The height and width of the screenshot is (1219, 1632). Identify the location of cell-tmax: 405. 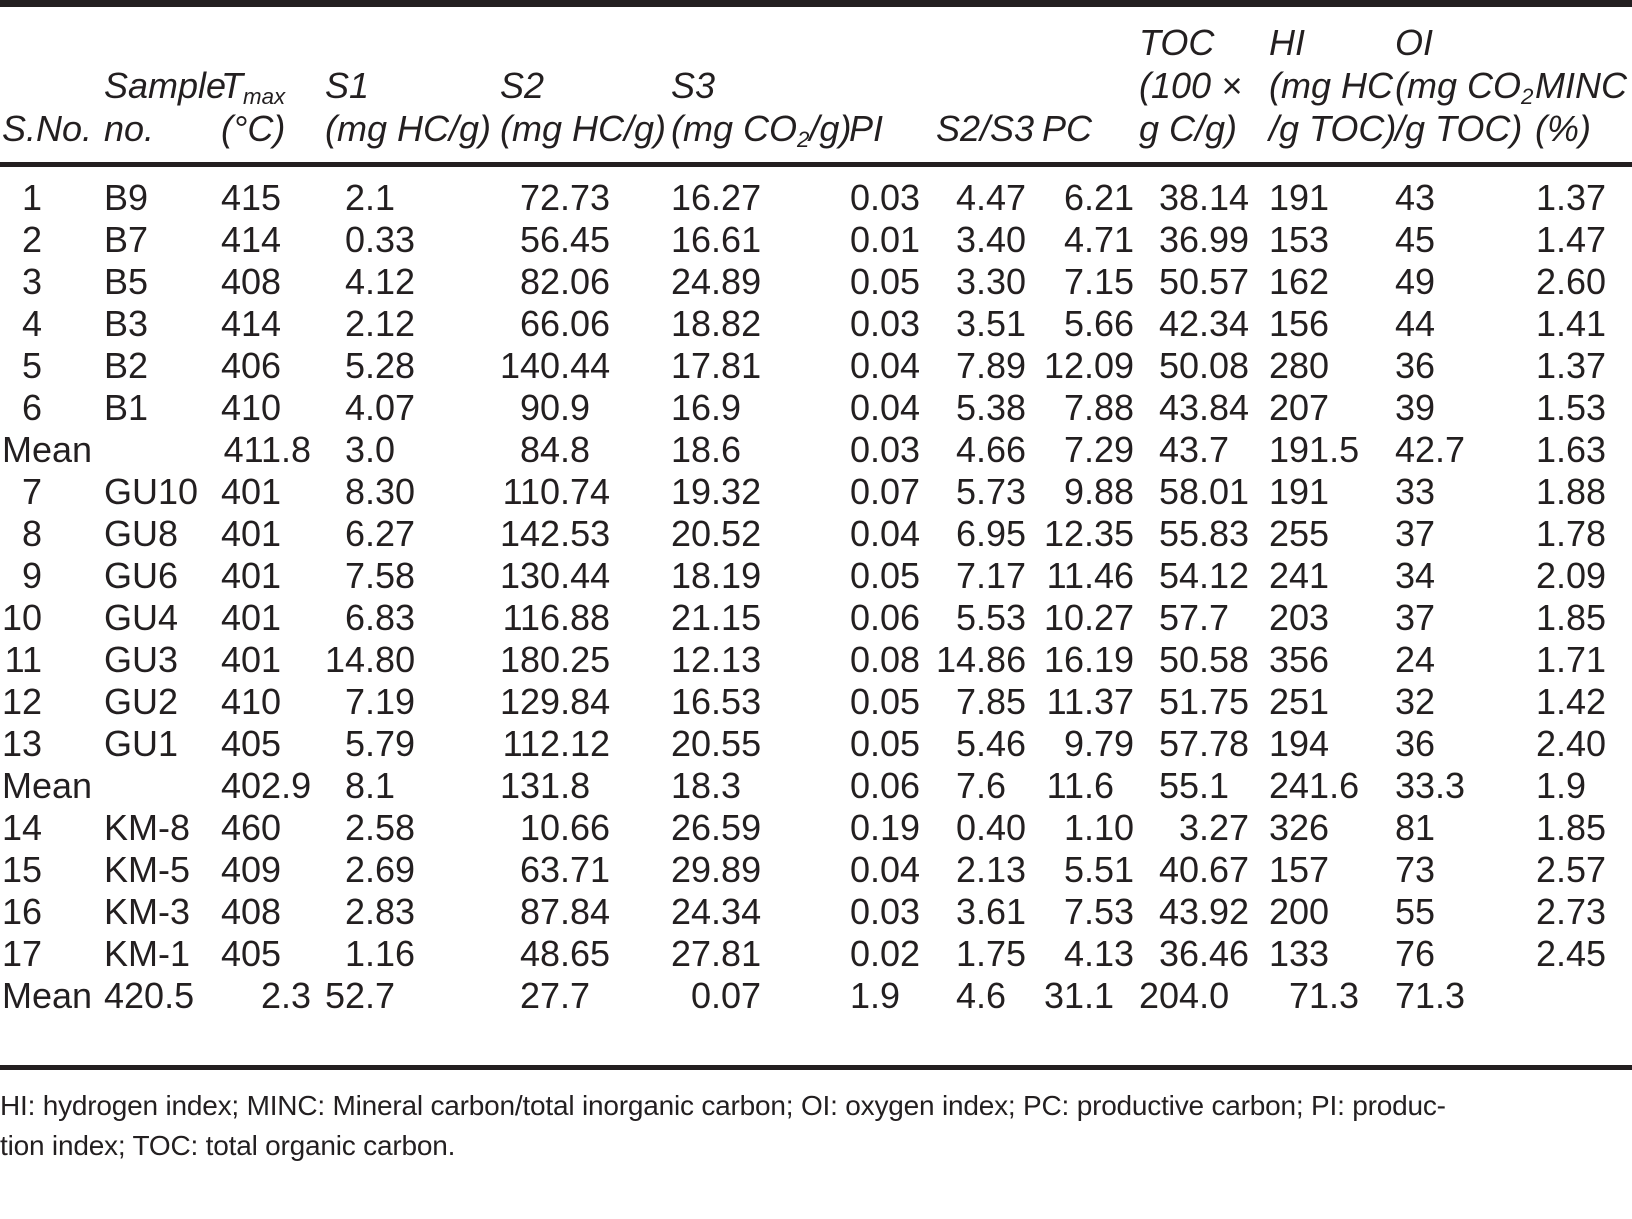
(251, 953).